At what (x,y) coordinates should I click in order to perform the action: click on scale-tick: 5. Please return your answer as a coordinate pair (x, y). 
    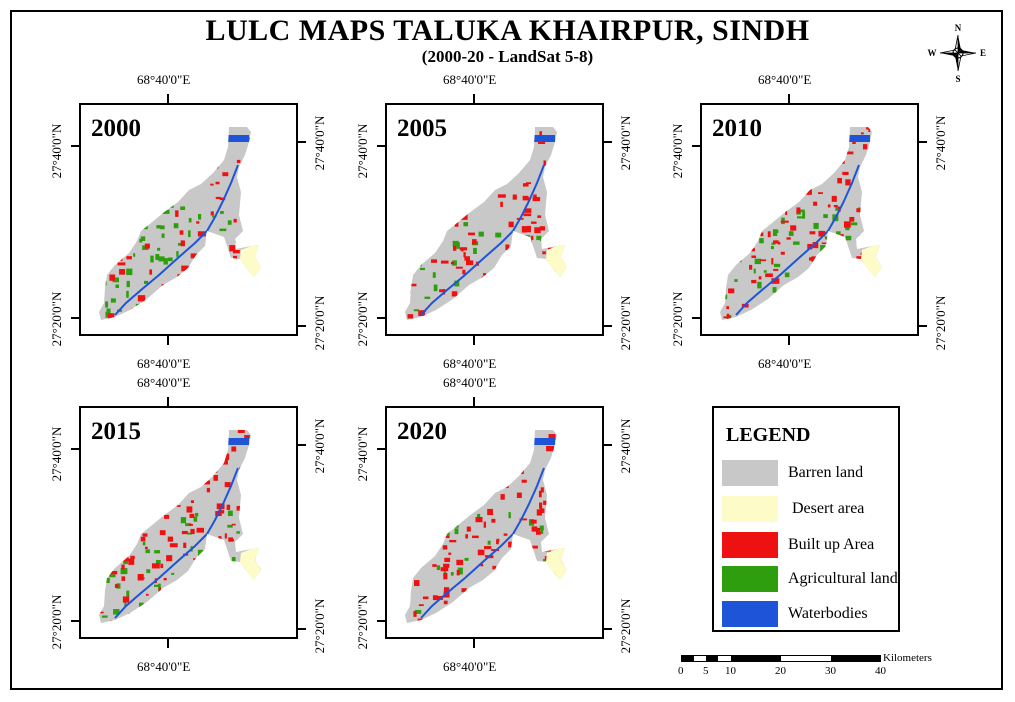
    Looking at the image, I should click on (706, 671).